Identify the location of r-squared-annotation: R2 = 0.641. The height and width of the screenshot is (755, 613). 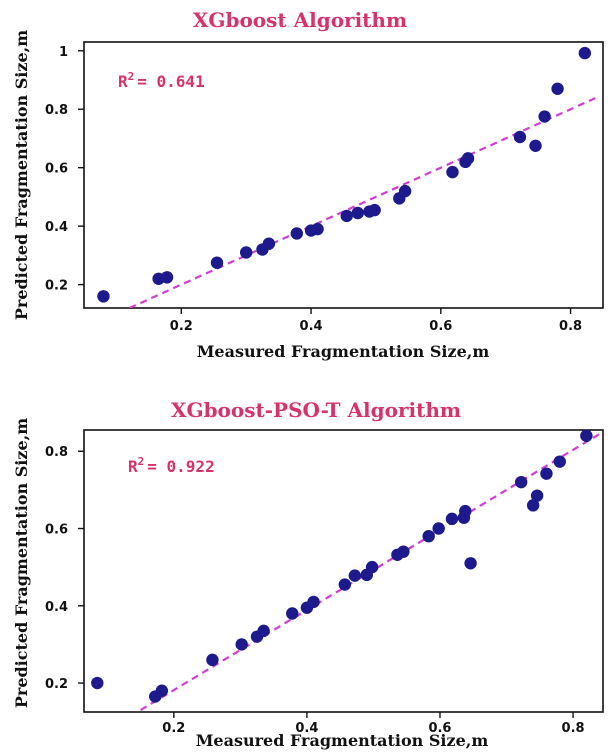
(161, 80).